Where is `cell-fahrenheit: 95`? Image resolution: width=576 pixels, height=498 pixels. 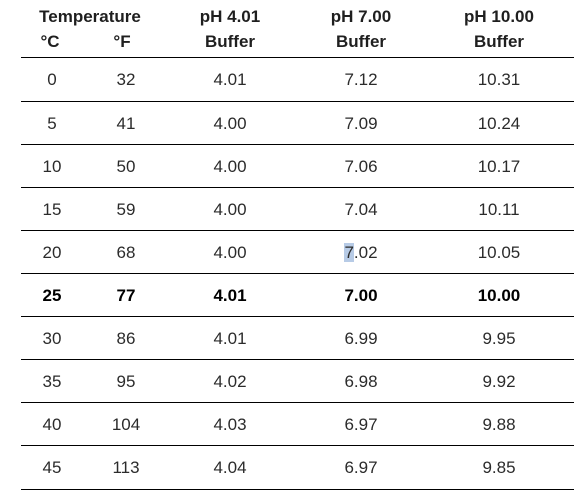 cell-fahrenheit: 95 is located at coordinates (126, 381).